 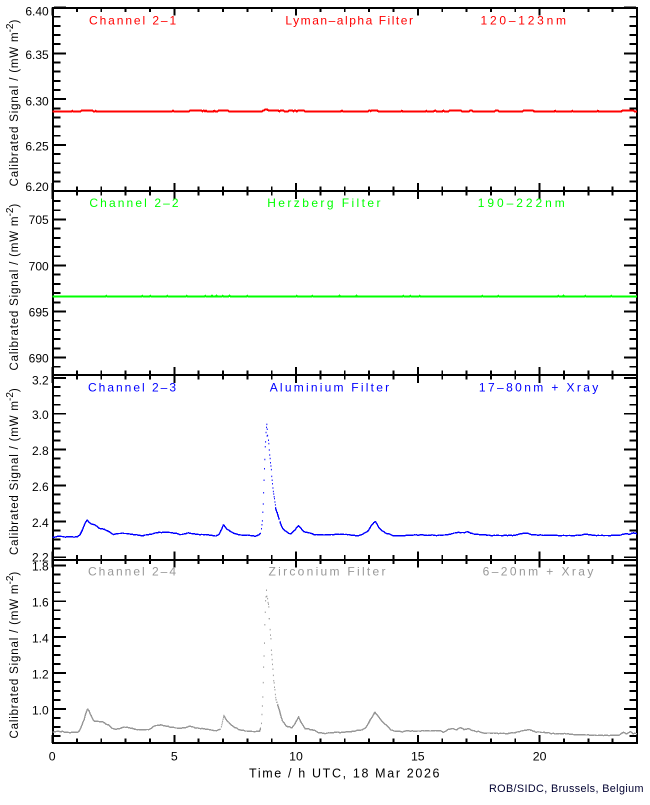 What do you see at coordinates (37, 101) in the screenshot?
I see `svg-text: 6.30` at bounding box center [37, 101].